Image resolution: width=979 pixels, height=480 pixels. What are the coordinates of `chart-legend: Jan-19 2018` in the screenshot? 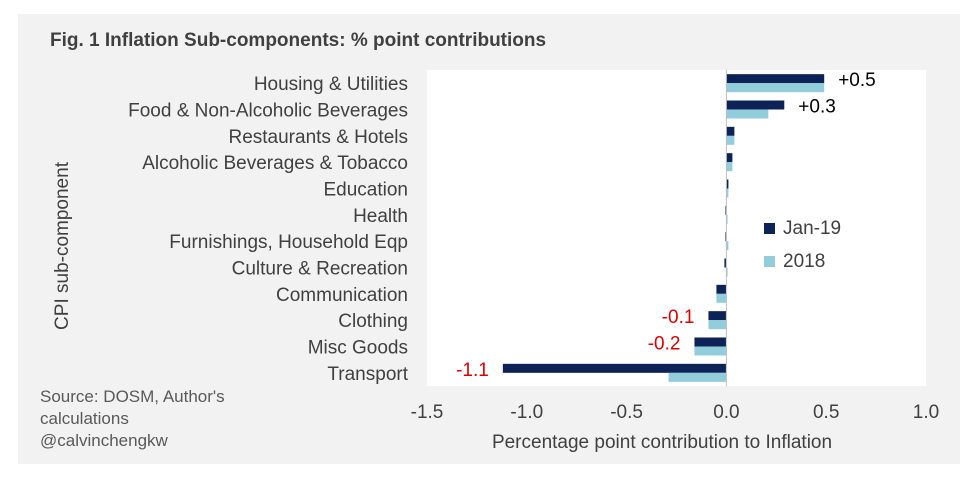 It's located at (802, 245).